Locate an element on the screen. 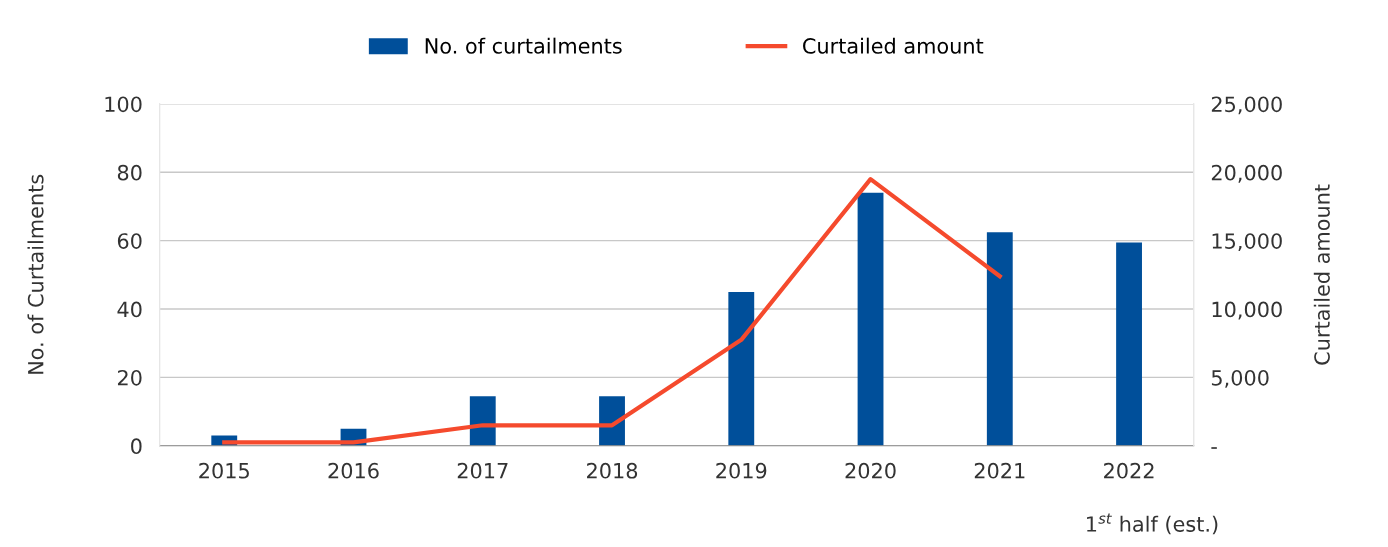 This screenshot has height=547, width=1388. y-tick-label: 0 is located at coordinates (136, 446).